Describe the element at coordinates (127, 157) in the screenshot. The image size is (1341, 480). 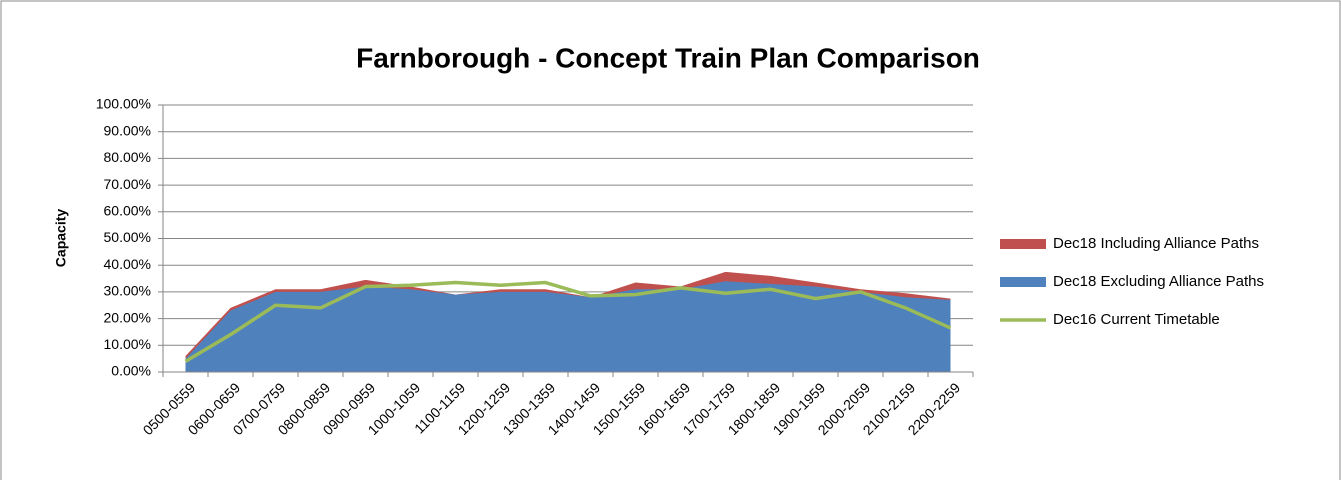
I see `y-tick-label: 80.00%` at that location.